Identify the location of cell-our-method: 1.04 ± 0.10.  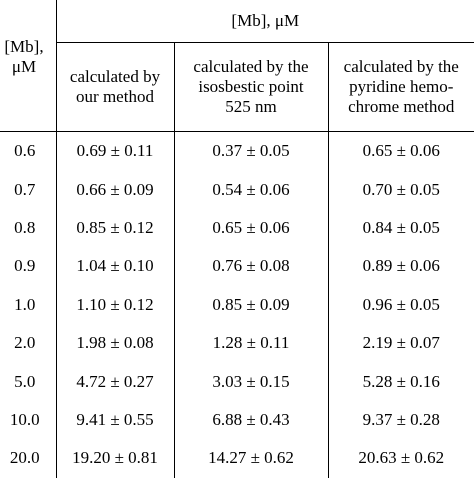
(115, 266).